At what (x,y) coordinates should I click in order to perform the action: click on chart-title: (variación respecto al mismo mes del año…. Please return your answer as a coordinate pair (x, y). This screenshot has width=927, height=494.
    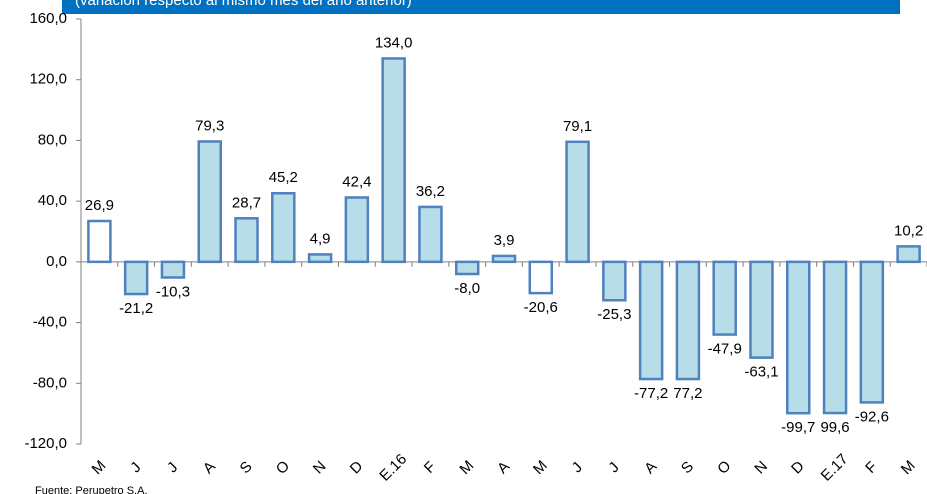
    Looking at the image, I should click on (243, 4).